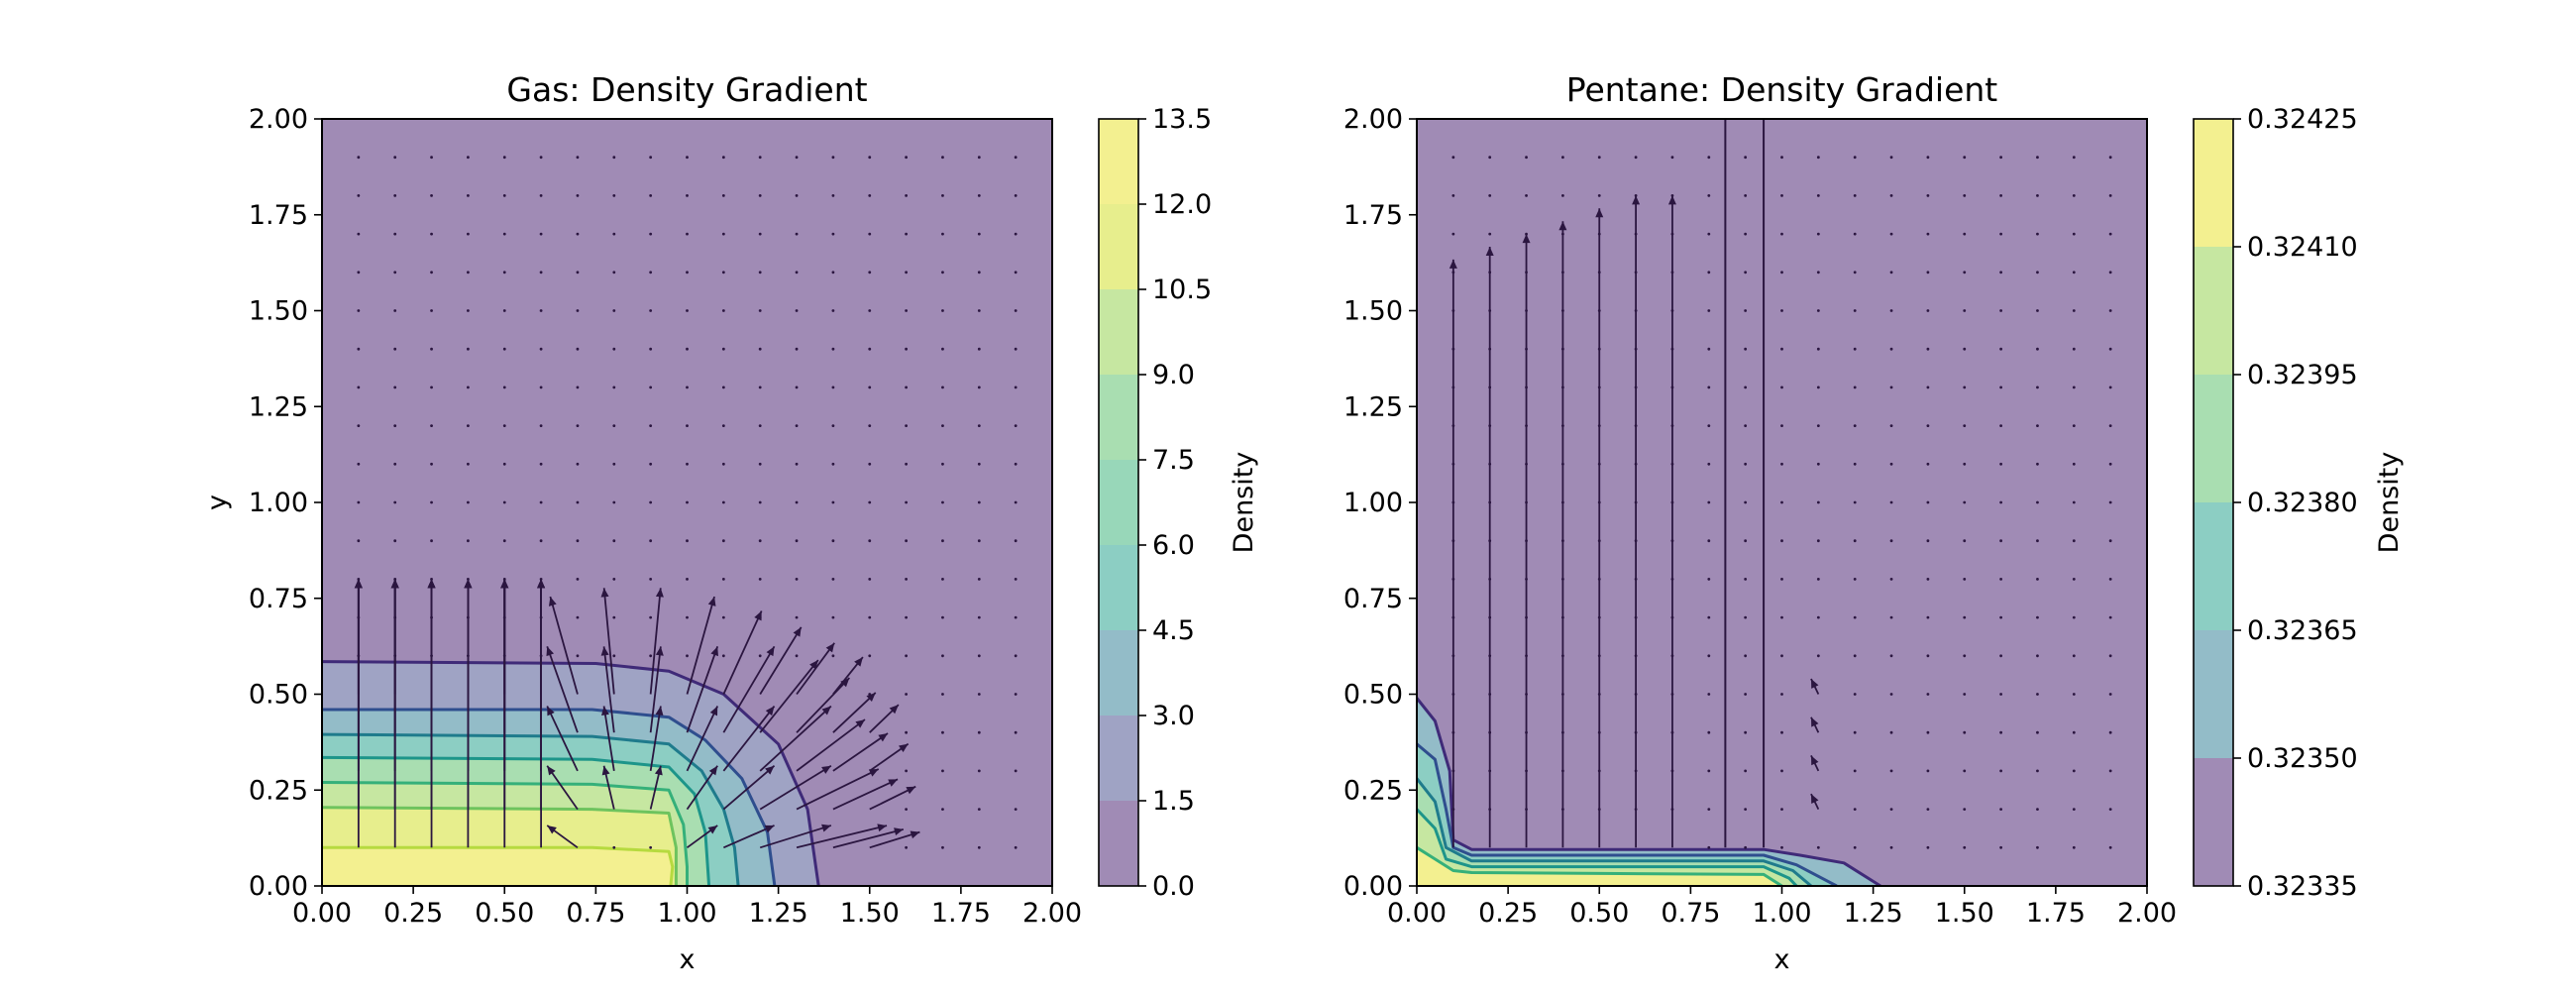 The width and height of the screenshot is (2576, 991). What do you see at coordinates (285, 503) in the screenshot?
I see `gas-y-ticks: 0.00 0.25 0.50 0.75 1.00 1.25 1.50 1.75 2.00` at bounding box center [285, 503].